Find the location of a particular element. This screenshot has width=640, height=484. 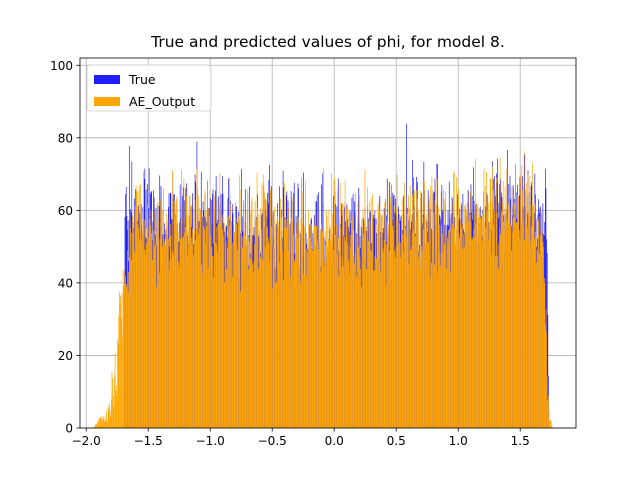

legend-swatch is located at coordinates (107, 101).